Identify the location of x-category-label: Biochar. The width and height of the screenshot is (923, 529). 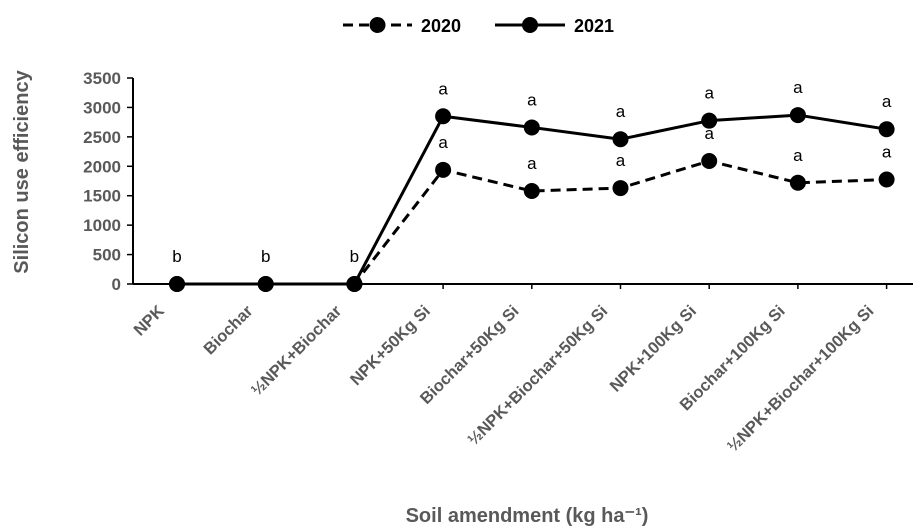
(228, 330).